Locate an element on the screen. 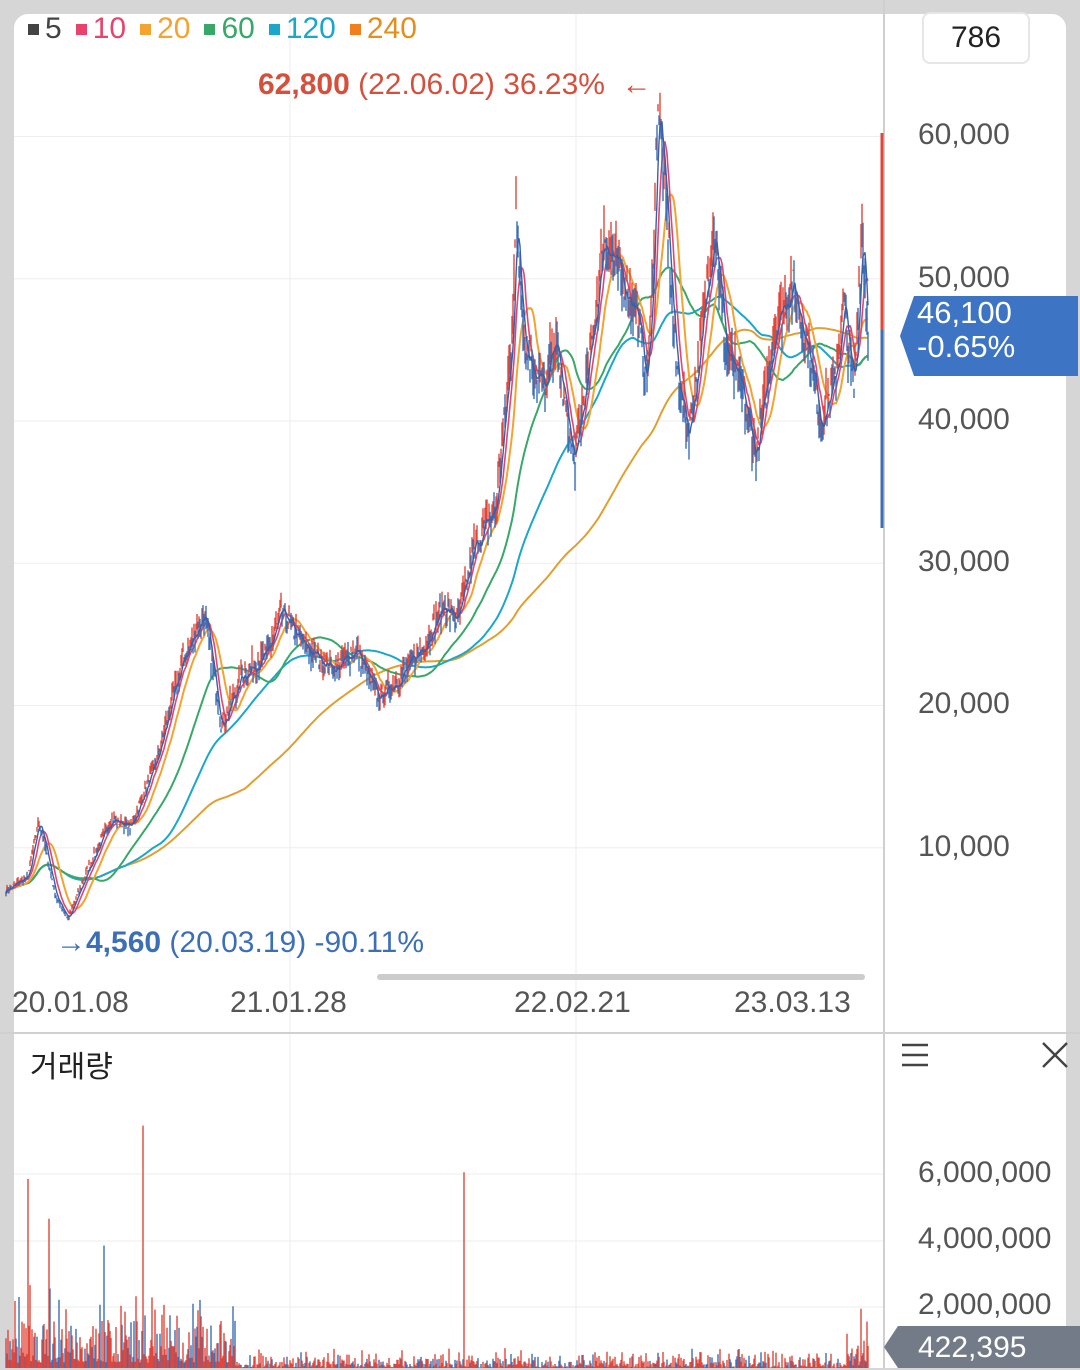 The image size is (1080, 1370). close-icon is located at coordinates (1055, 1055).